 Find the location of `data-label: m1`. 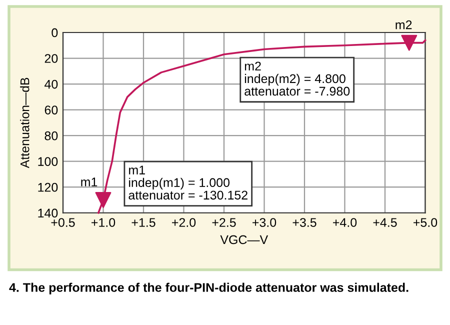

data-label: m1 is located at coordinates (89, 182).